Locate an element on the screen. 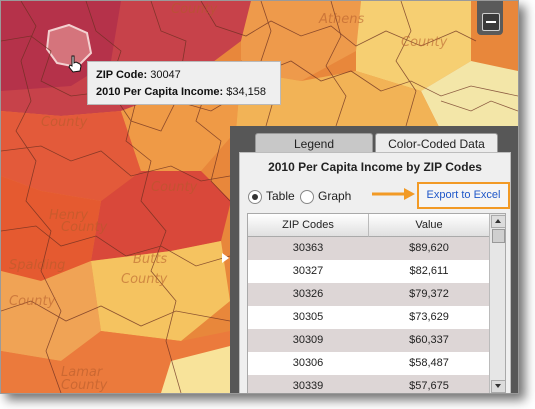  collapse-arrow-icon is located at coordinates (225, 258).